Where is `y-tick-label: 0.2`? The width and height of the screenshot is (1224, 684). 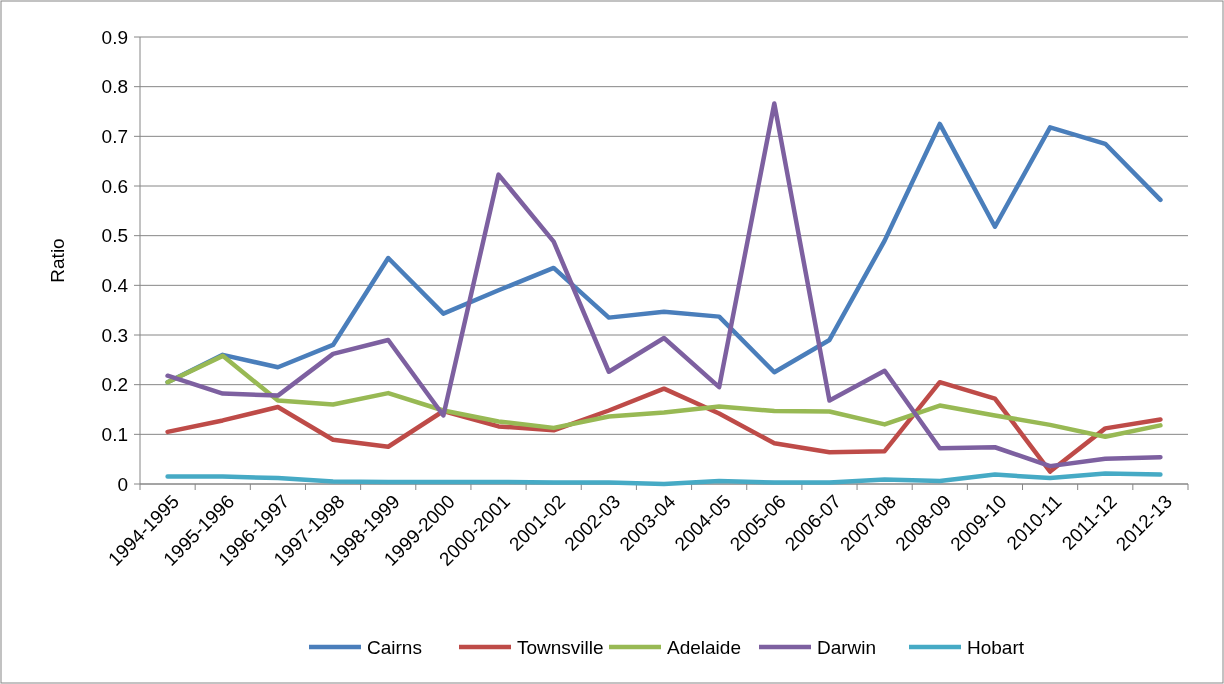 y-tick-label: 0.2 is located at coordinates (114, 385).